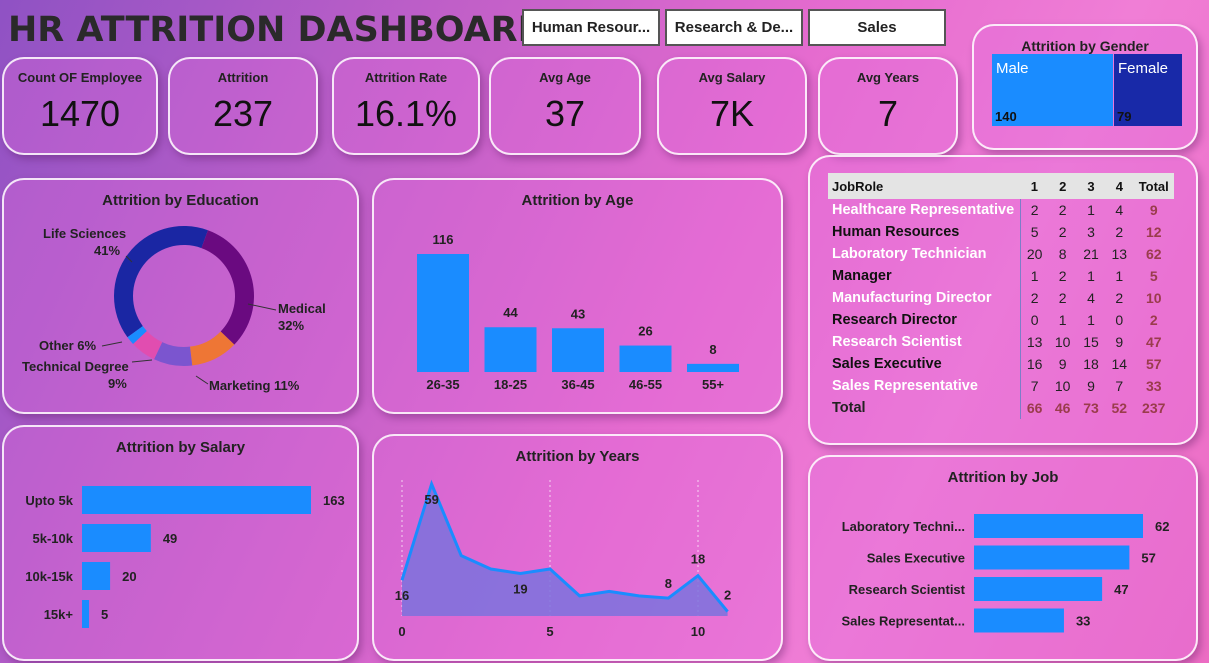 Image resolution: width=1209 pixels, height=663 pixels. I want to click on header-jobrole: JobRole, so click(924, 186).